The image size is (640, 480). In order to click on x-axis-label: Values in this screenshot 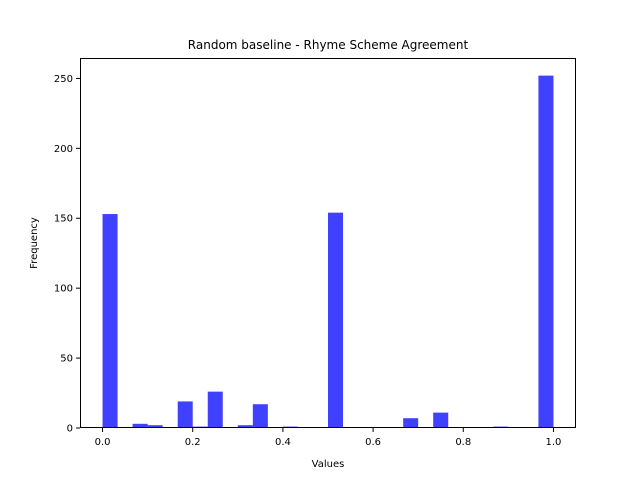, I will do `click(328, 464)`.